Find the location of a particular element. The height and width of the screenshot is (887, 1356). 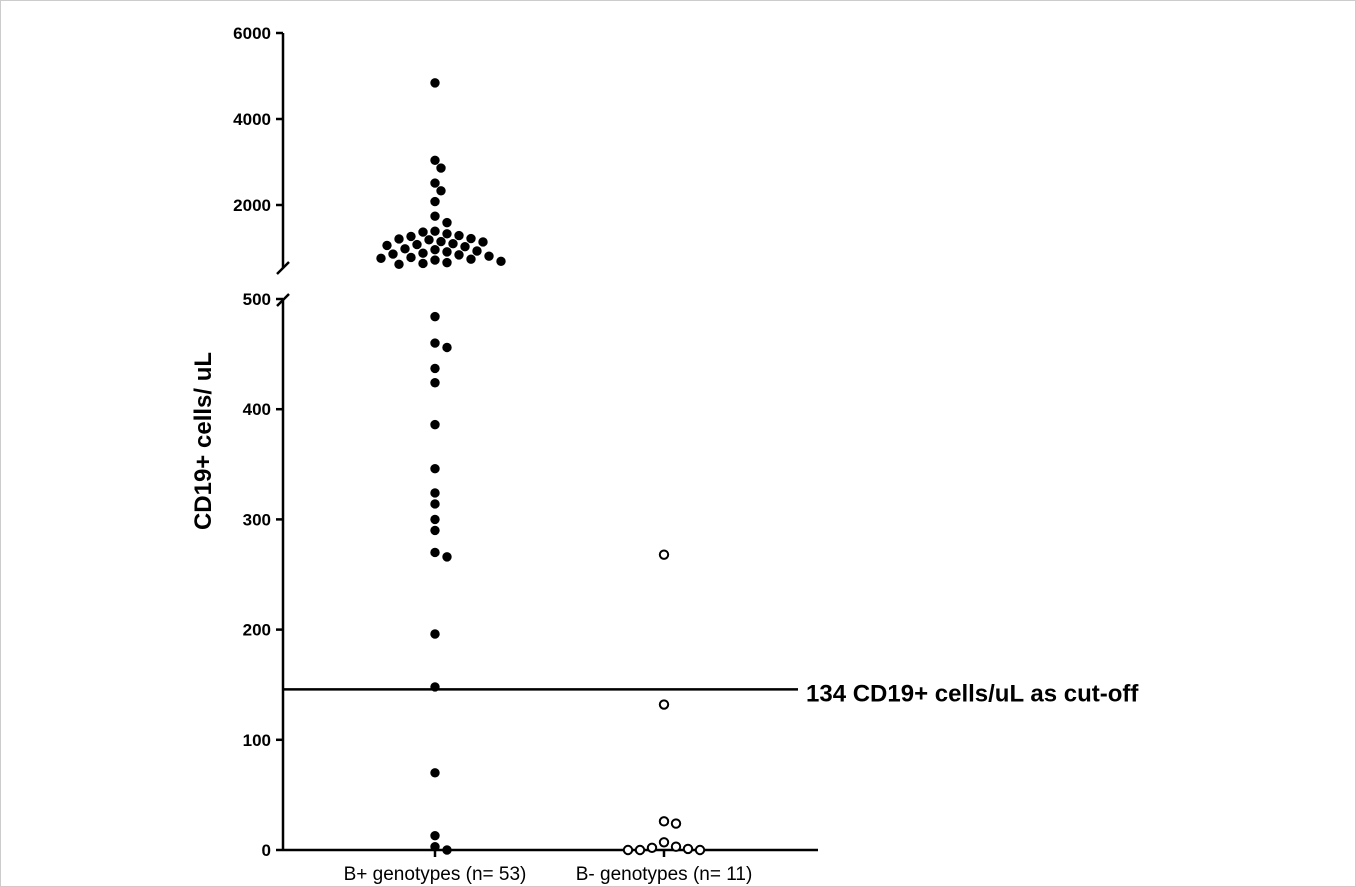

y-tick-label-300: 300 is located at coordinates (257, 519).